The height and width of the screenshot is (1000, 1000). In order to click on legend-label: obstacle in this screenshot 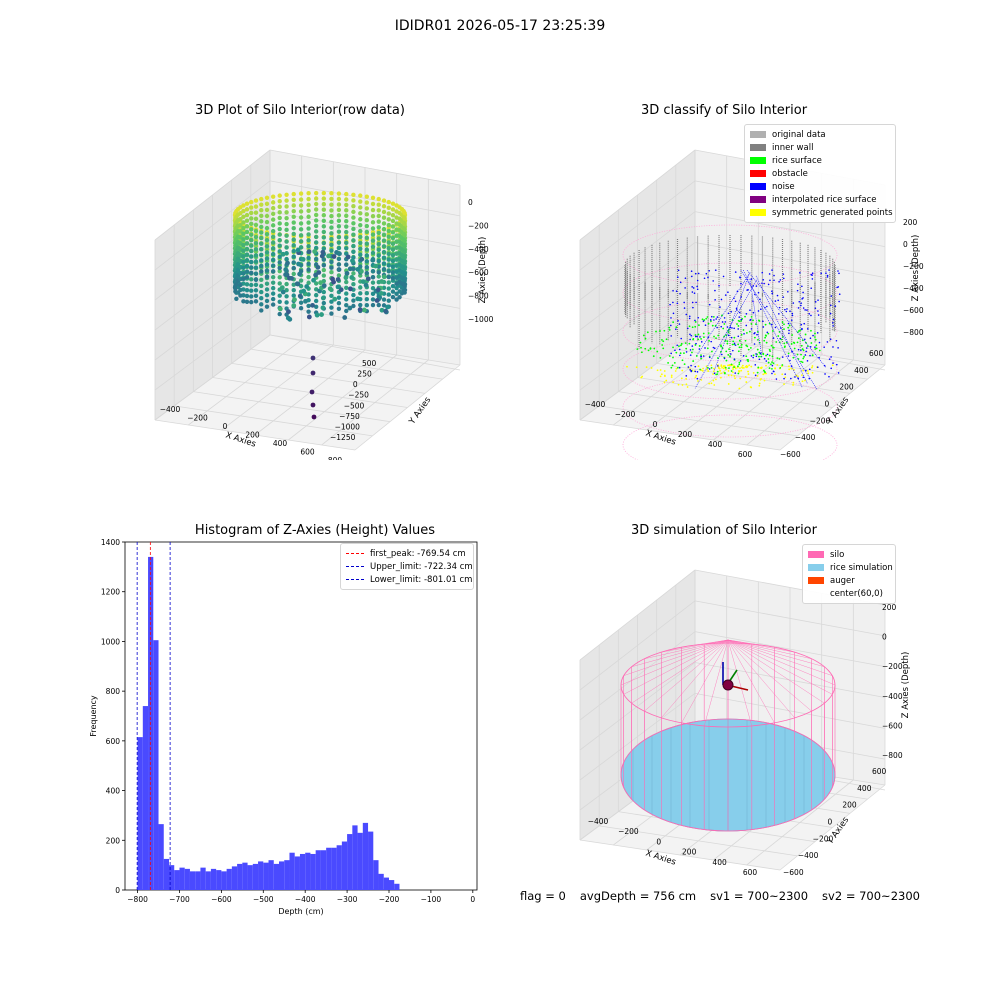, I will do `click(790, 173)`.